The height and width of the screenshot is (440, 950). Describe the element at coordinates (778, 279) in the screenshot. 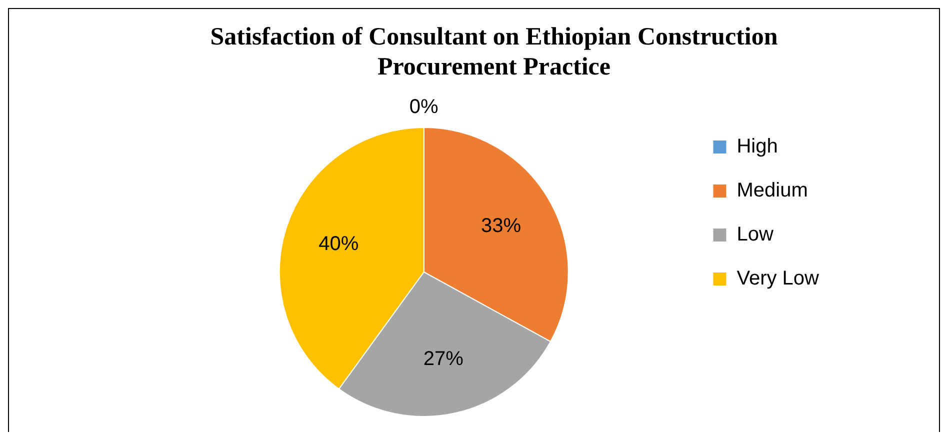

I see `legend-label: Very Low` at that location.